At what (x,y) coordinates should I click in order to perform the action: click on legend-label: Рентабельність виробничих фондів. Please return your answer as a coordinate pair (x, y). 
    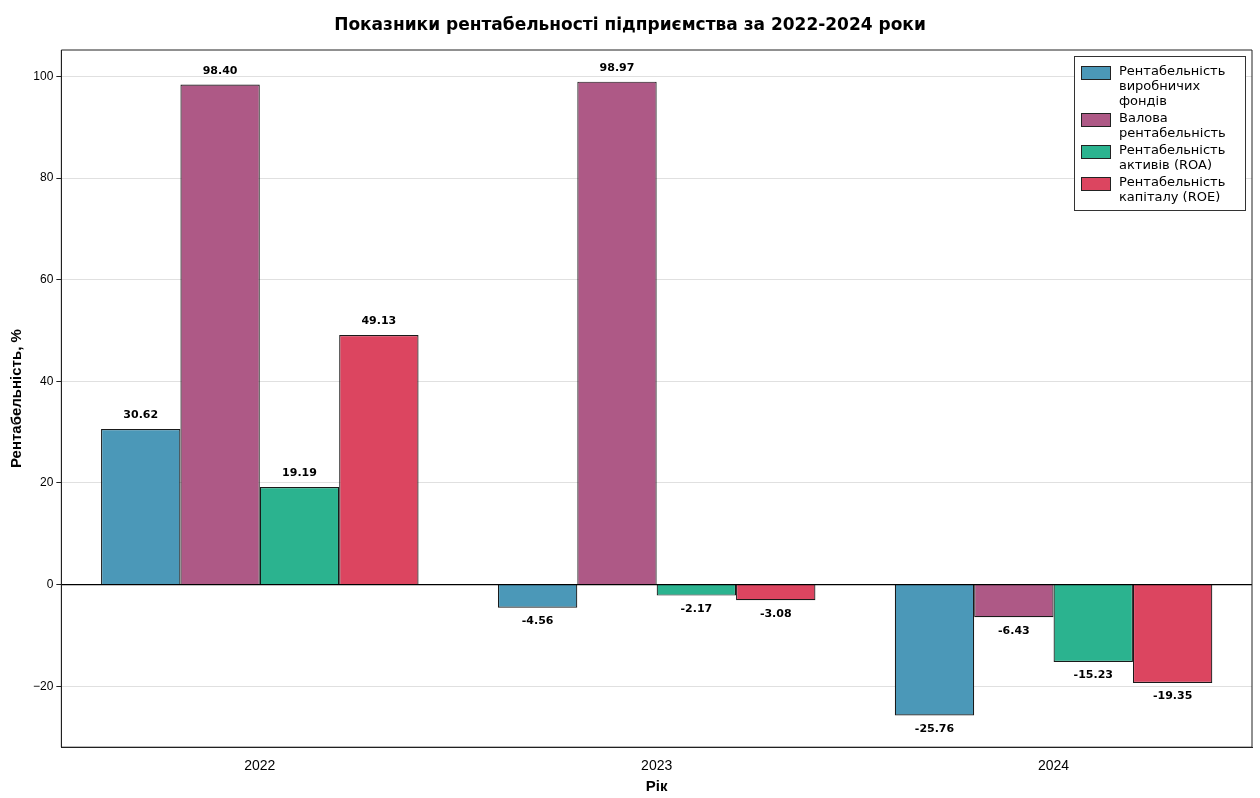
    Looking at the image, I should click on (1173, 85).